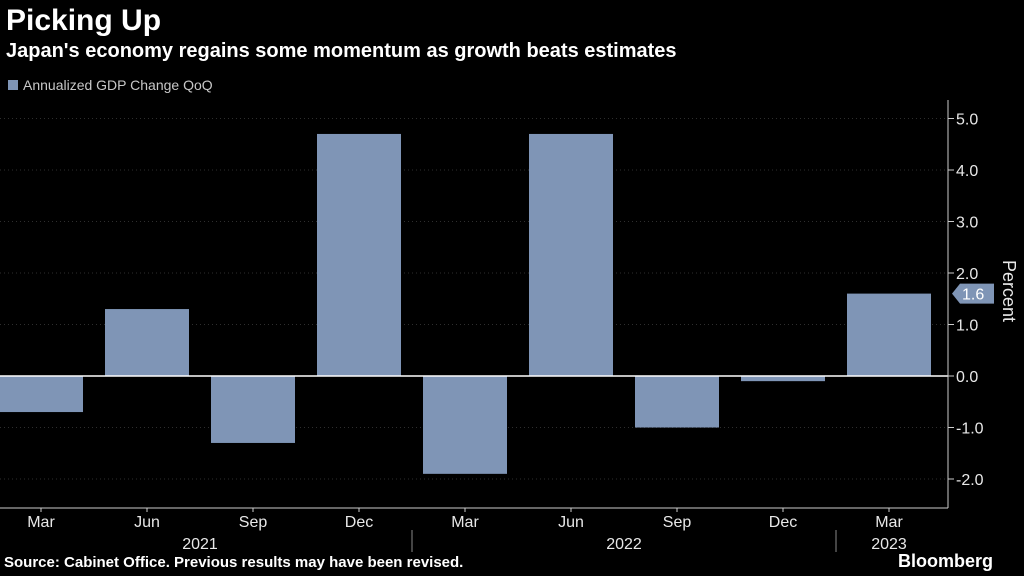 The width and height of the screenshot is (1024, 576). I want to click on year-label: 2021, so click(200, 544).